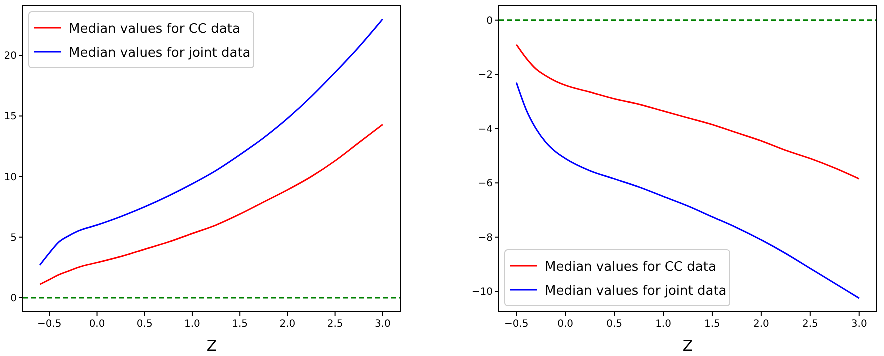  I want to click on y-tick-label: 15, so click(10, 117).